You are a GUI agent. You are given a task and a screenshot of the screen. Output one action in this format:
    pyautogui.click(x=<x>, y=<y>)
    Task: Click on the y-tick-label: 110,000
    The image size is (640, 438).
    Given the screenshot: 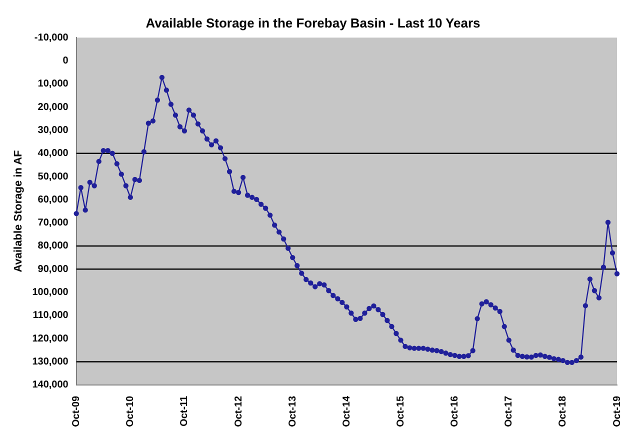 What is the action you would take?
    pyautogui.click(x=50, y=316)
    